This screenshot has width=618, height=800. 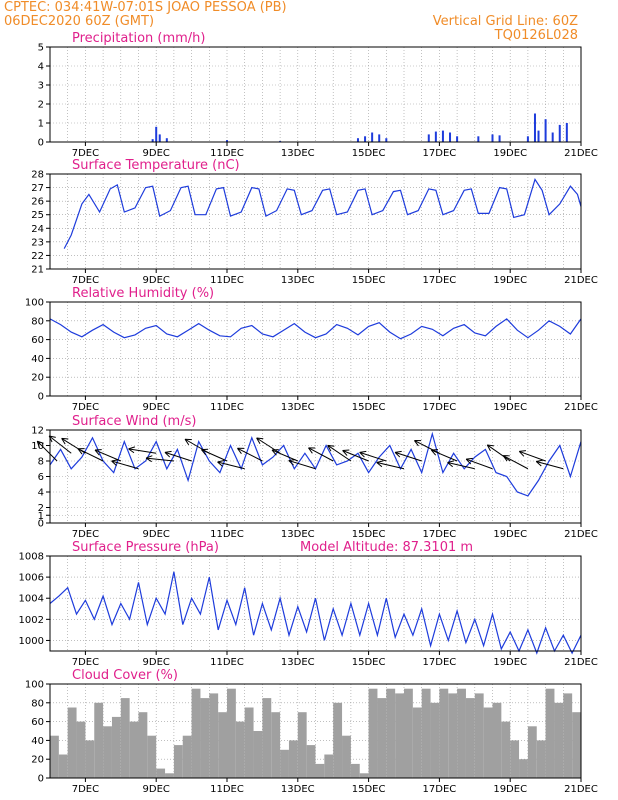 What do you see at coordinates (31, 599) in the screenshot?
I see `y-tick-label: 1004` at bounding box center [31, 599].